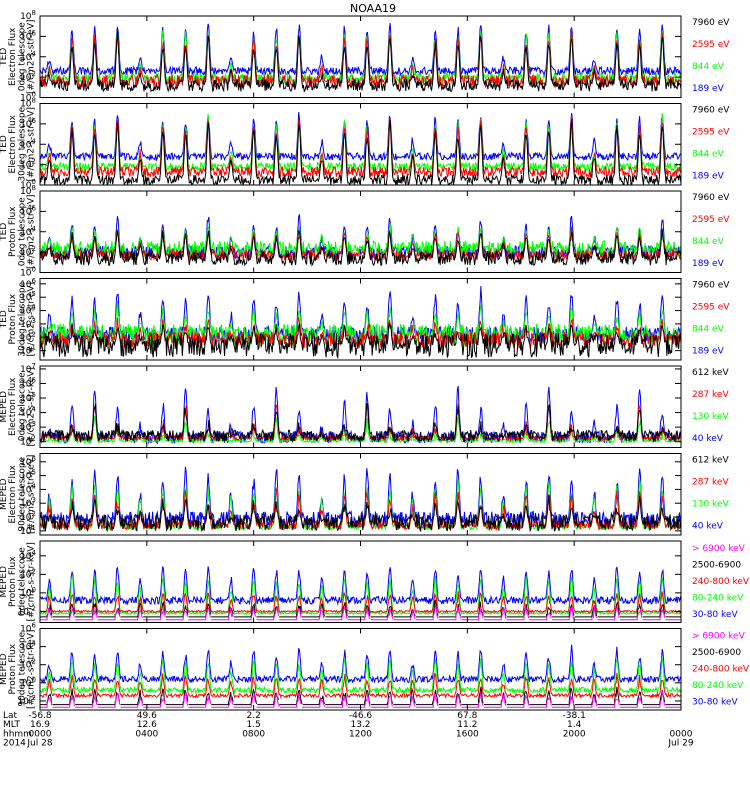 This screenshot has width=750, height=800. Describe the element at coordinates (34, 395) in the screenshot. I see `y-tick-exponent: 5` at that location.